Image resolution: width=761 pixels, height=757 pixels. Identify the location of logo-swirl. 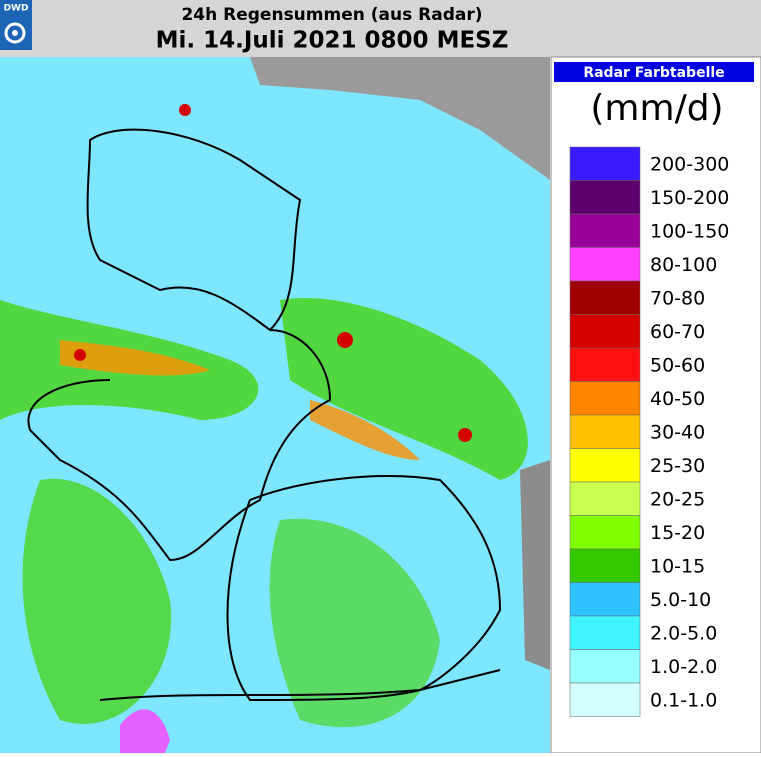
(15, 33).